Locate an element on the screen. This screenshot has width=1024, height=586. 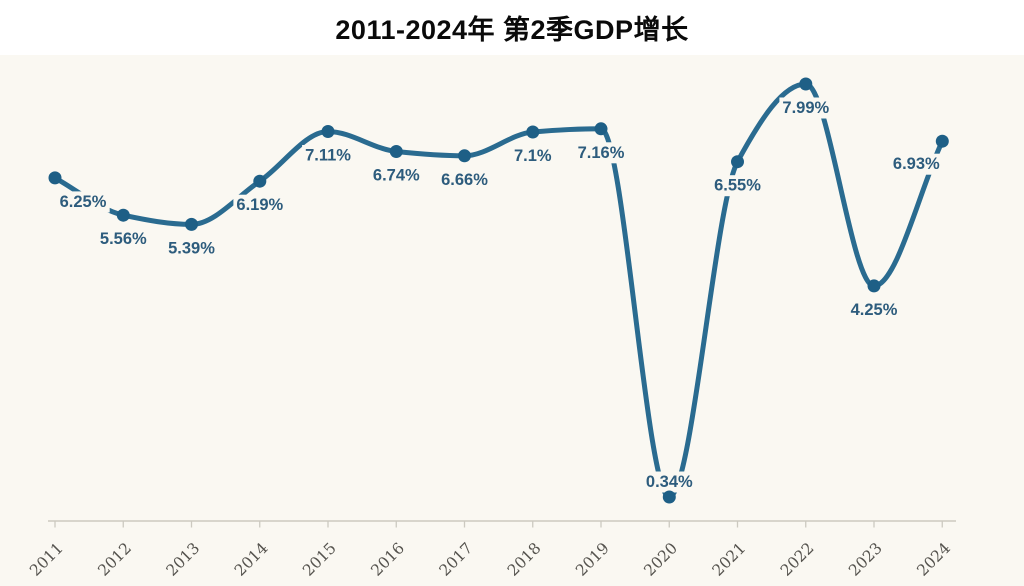
value-label-group: 7.16% is located at coordinates (601, 153).